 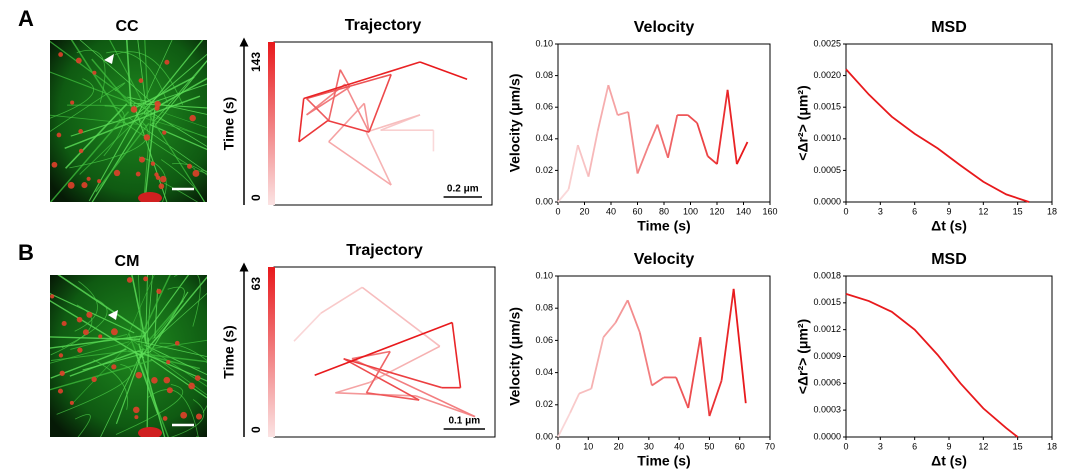 I want to click on y-tick-label: 0.00, so click(x=544, y=201).